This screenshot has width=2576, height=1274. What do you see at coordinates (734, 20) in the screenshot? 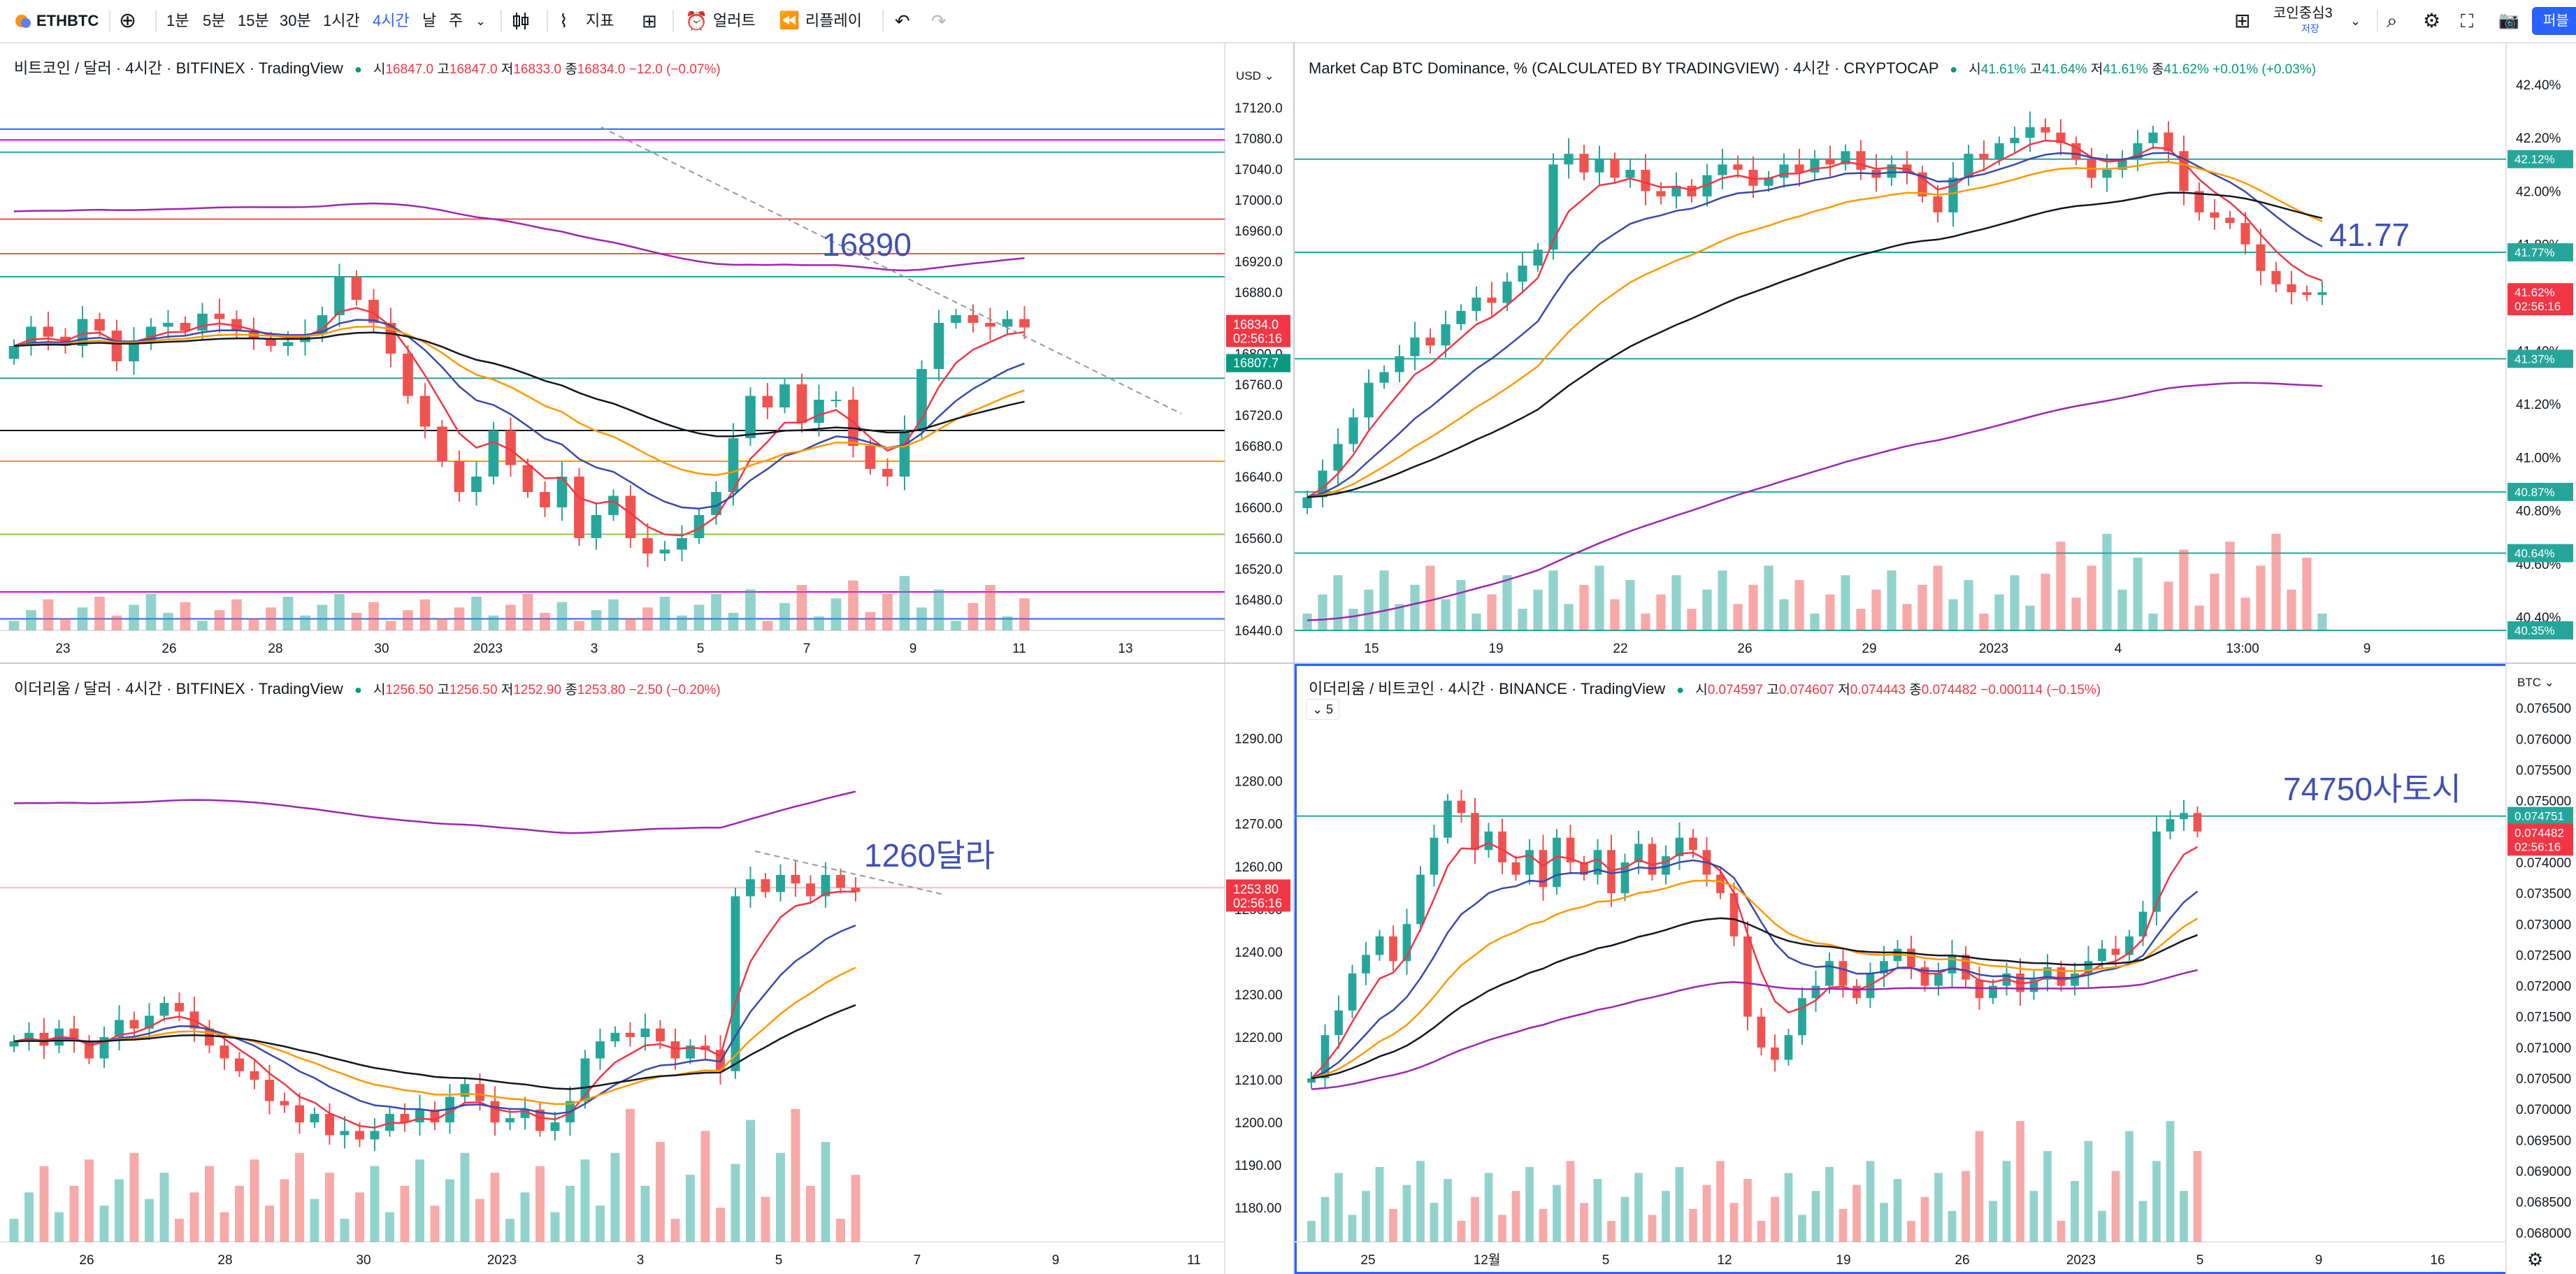
I see `alert-button: 얼러트` at bounding box center [734, 20].